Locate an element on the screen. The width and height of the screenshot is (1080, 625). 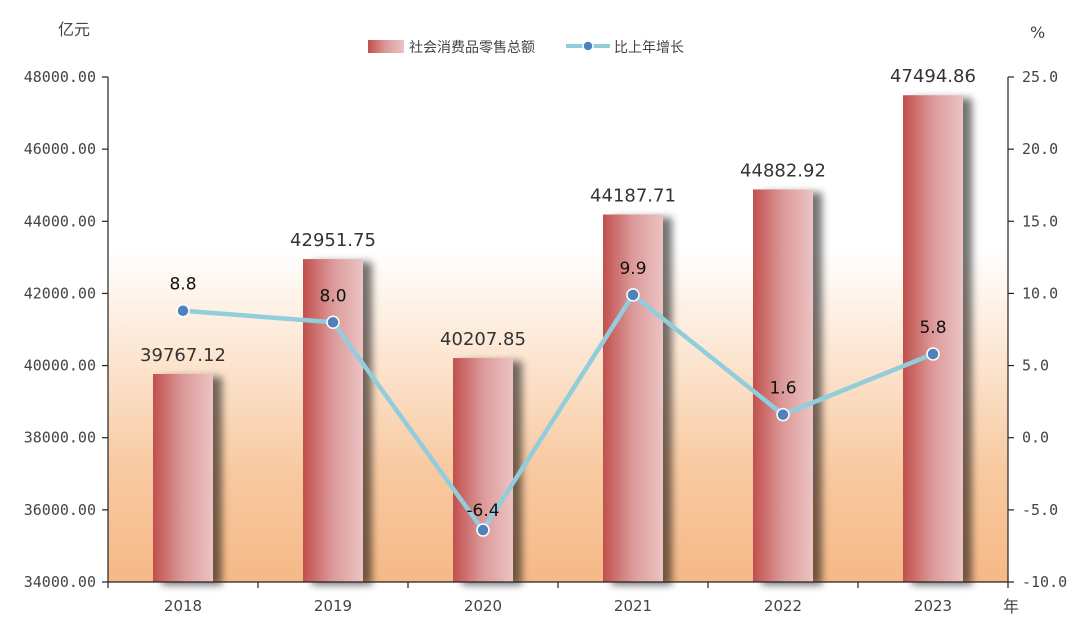
growth-point-2019 is located at coordinates (333, 322).